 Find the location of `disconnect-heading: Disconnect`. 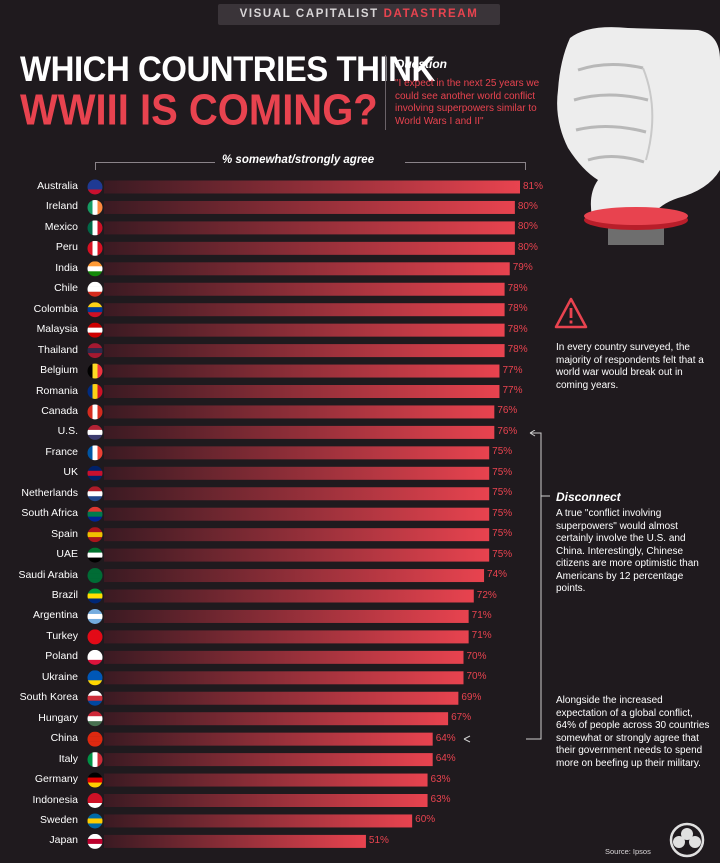

disconnect-heading: Disconnect is located at coordinates (588, 497).